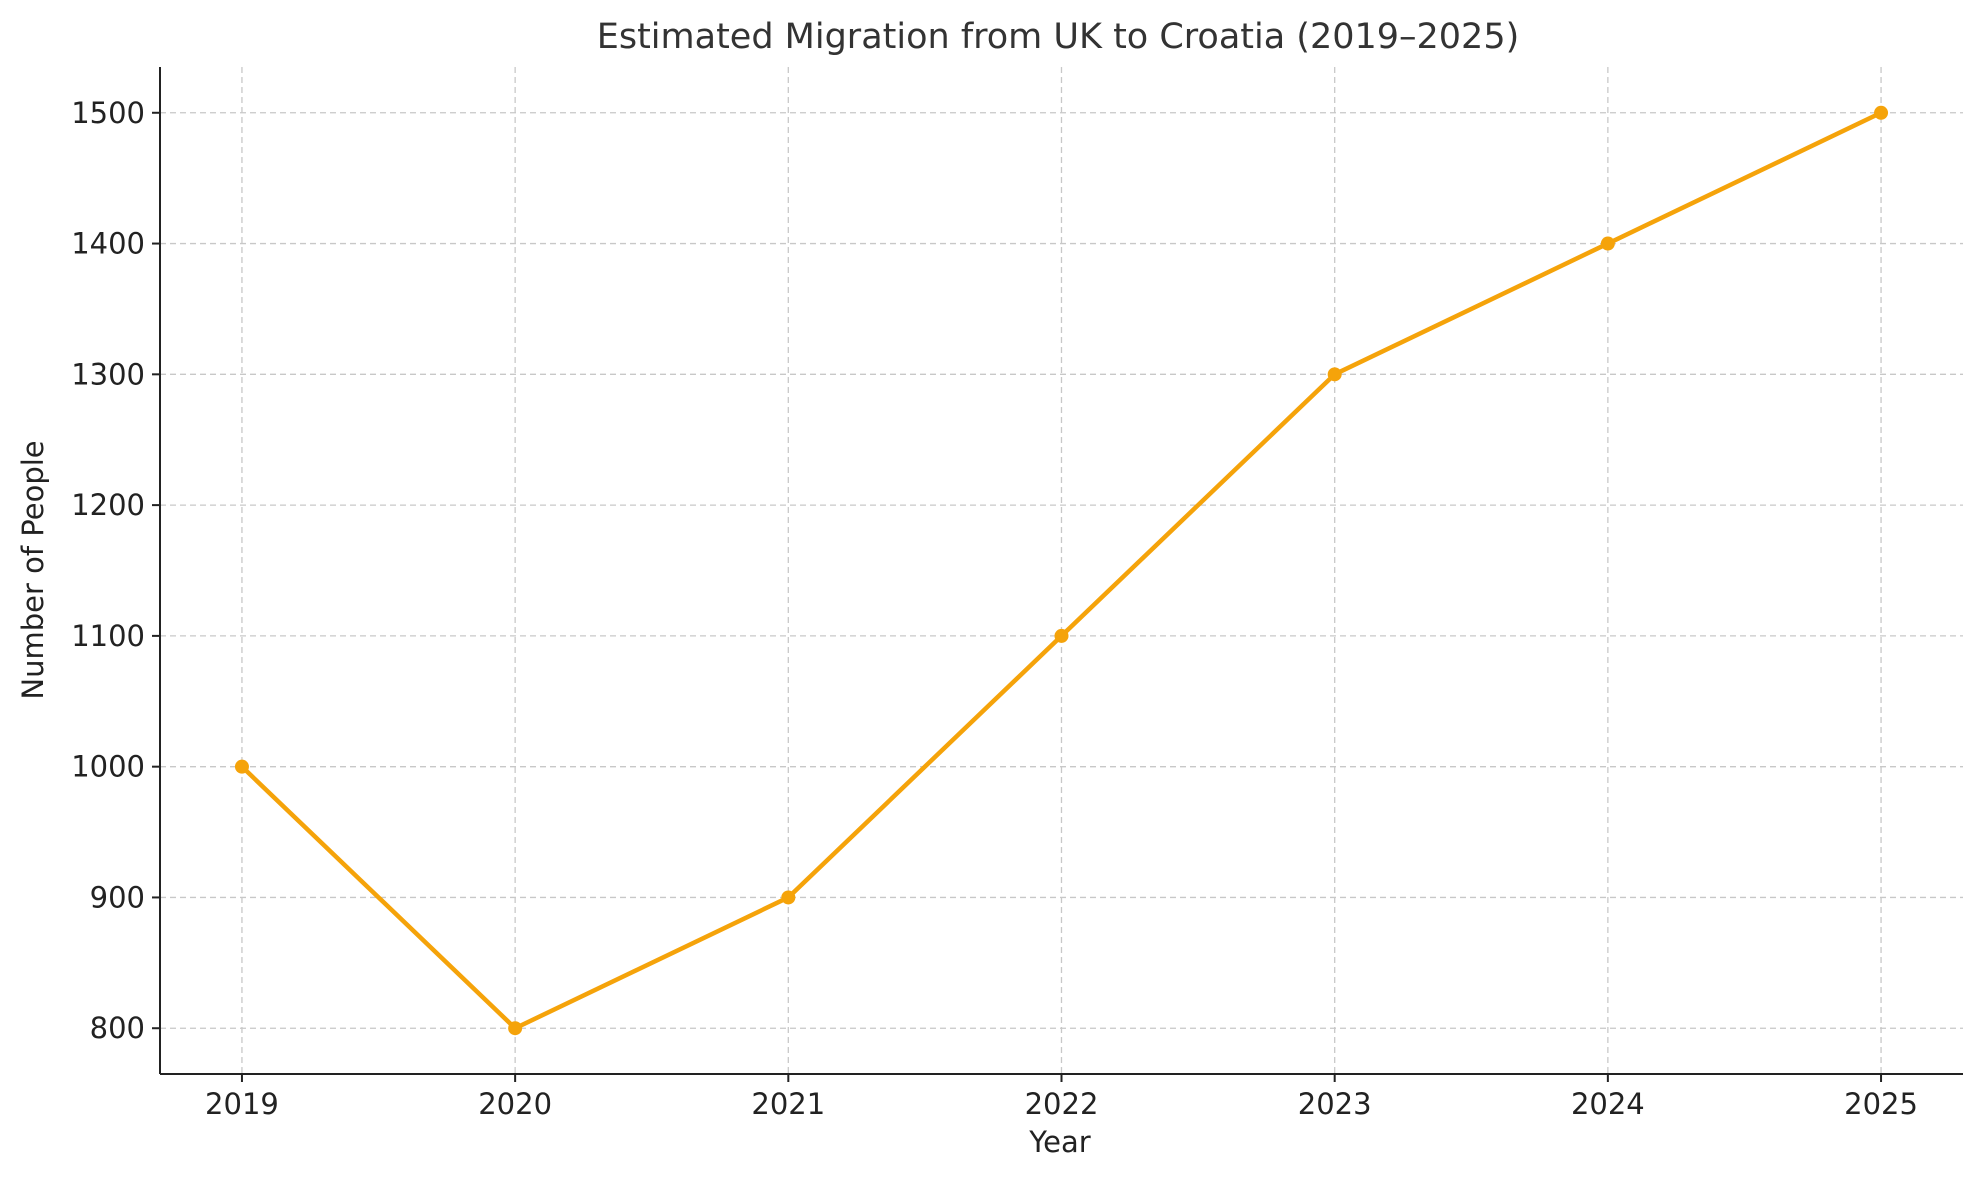 The width and height of the screenshot is (1979, 1180). Describe the element at coordinates (1059, 1142) in the screenshot. I see `x-axis-label: Year` at that location.